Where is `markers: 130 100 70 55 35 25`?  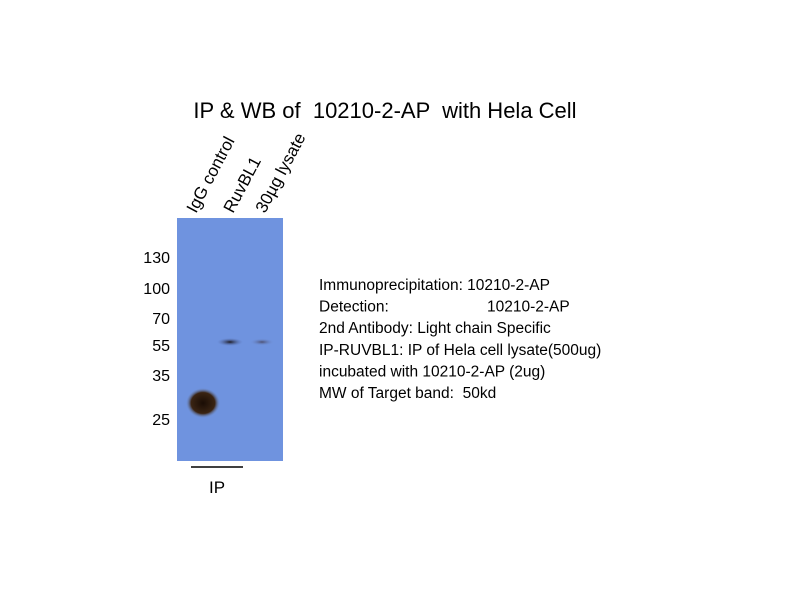
markers: 130 100 70 55 35 25 is located at coordinates (156, 339).